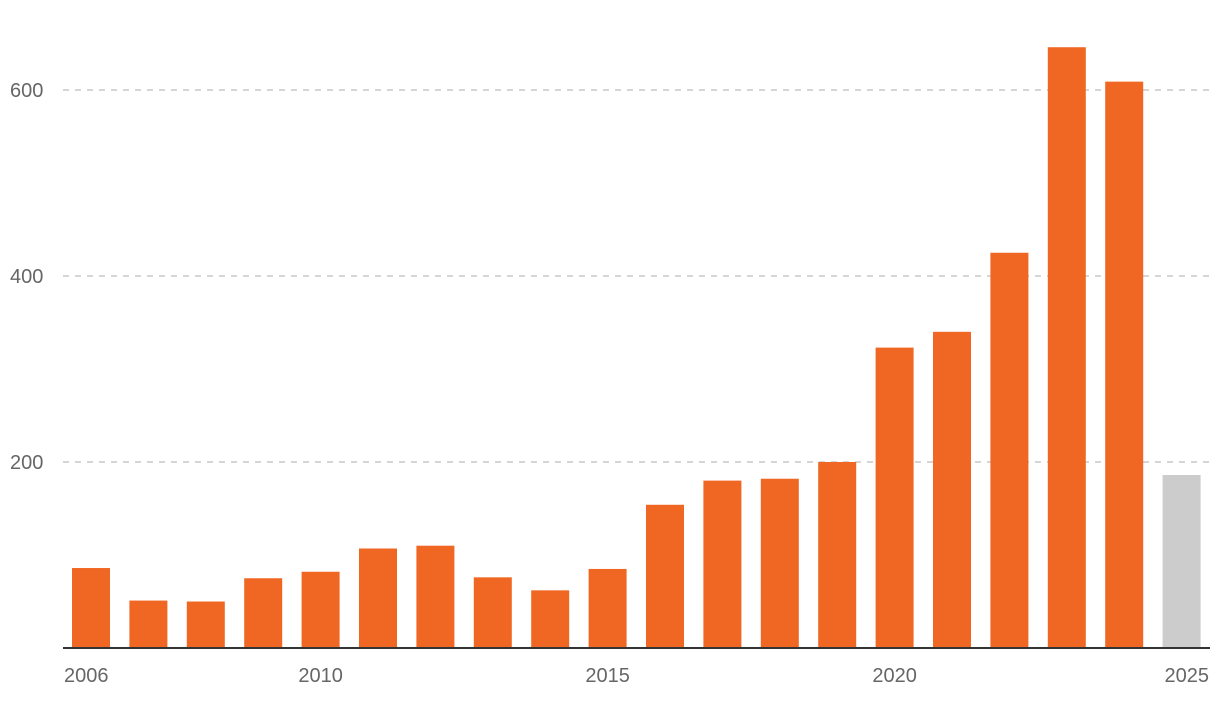 The height and width of the screenshot is (709, 1220). Describe the element at coordinates (91, 608) in the screenshot. I see `bar-2006` at that location.